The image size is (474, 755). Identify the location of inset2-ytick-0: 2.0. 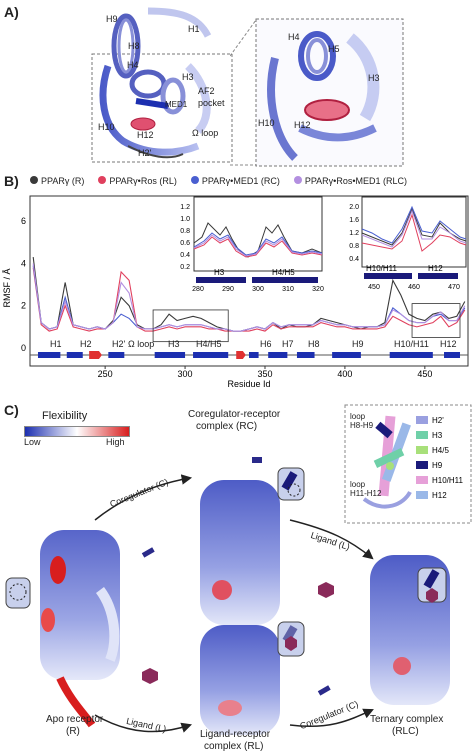
(354, 207).